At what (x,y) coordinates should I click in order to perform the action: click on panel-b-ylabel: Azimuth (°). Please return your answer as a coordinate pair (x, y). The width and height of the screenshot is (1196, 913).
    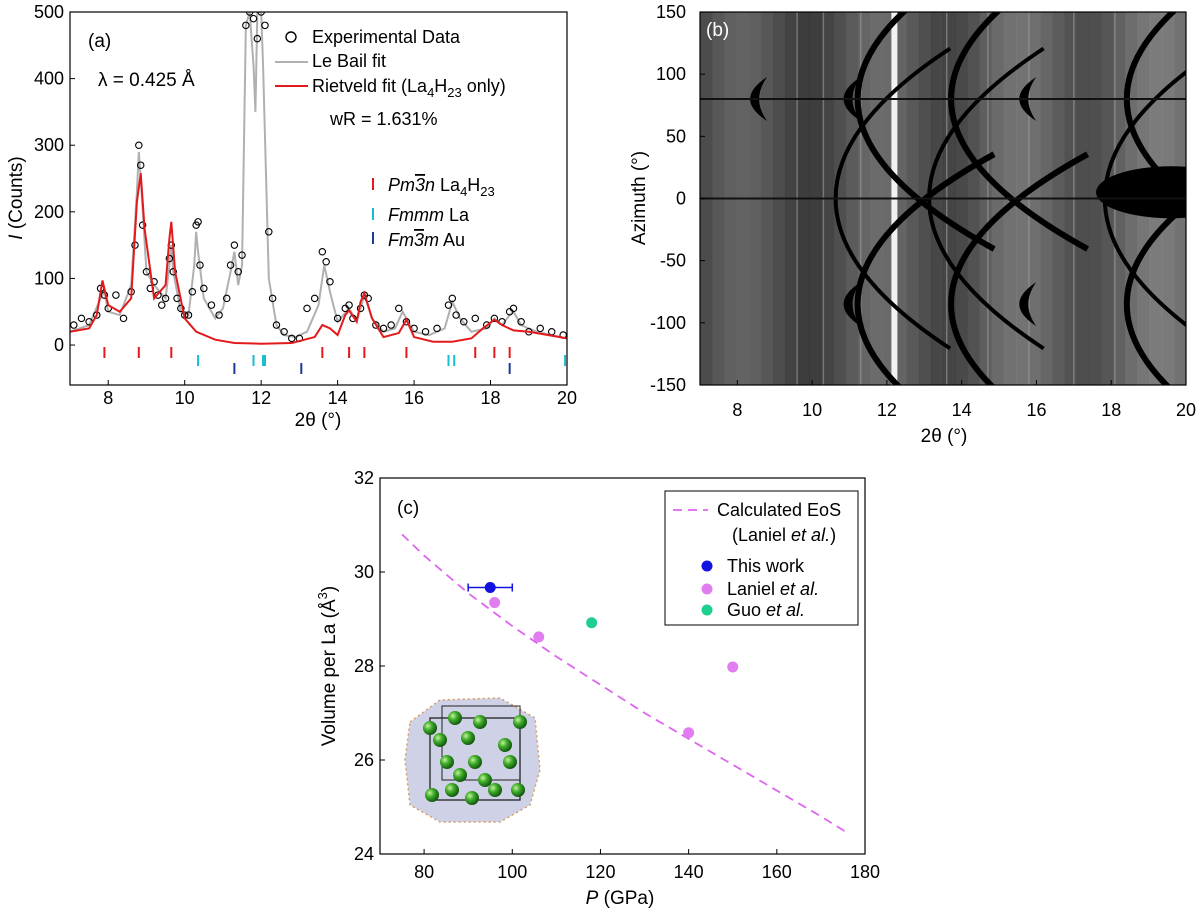
    Looking at the image, I should click on (639, 198).